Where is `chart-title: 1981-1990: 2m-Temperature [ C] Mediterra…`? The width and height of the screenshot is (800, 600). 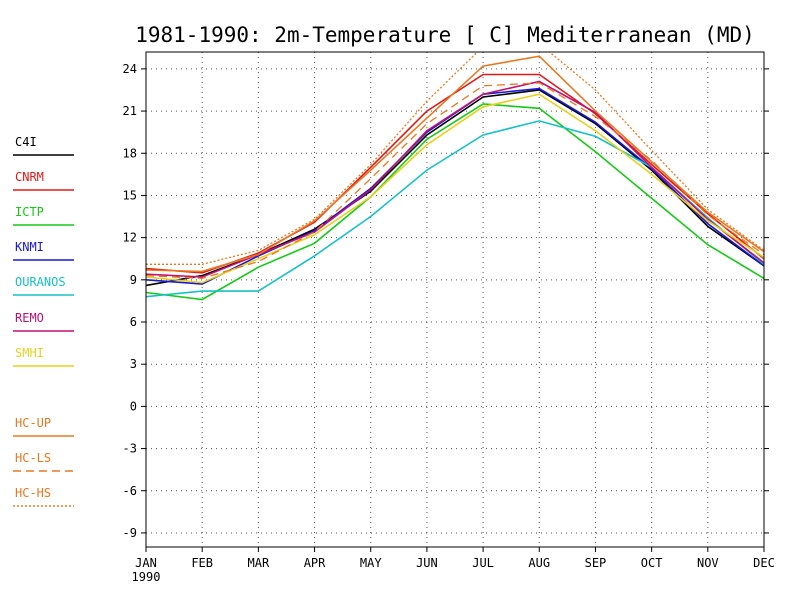
chart-title: 1981-1990: 2m-Temperature [ C] Mediterra… is located at coordinates (445, 35).